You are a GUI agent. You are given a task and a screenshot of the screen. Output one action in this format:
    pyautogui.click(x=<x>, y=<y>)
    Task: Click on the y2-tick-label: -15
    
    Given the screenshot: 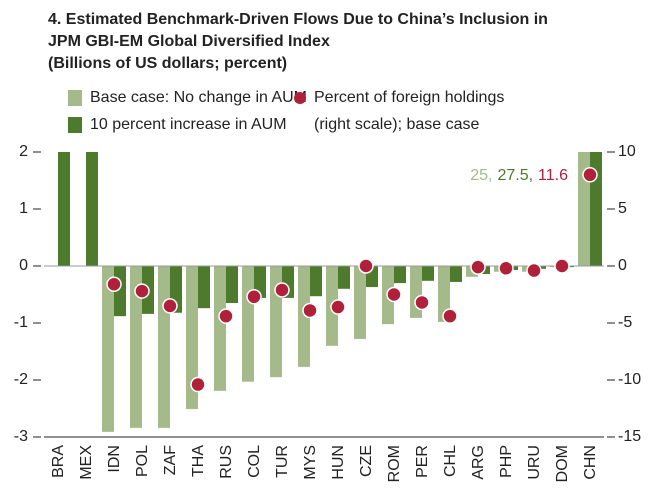 What is the action you would take?
    pyautogui.click(x=629, y=436)
    